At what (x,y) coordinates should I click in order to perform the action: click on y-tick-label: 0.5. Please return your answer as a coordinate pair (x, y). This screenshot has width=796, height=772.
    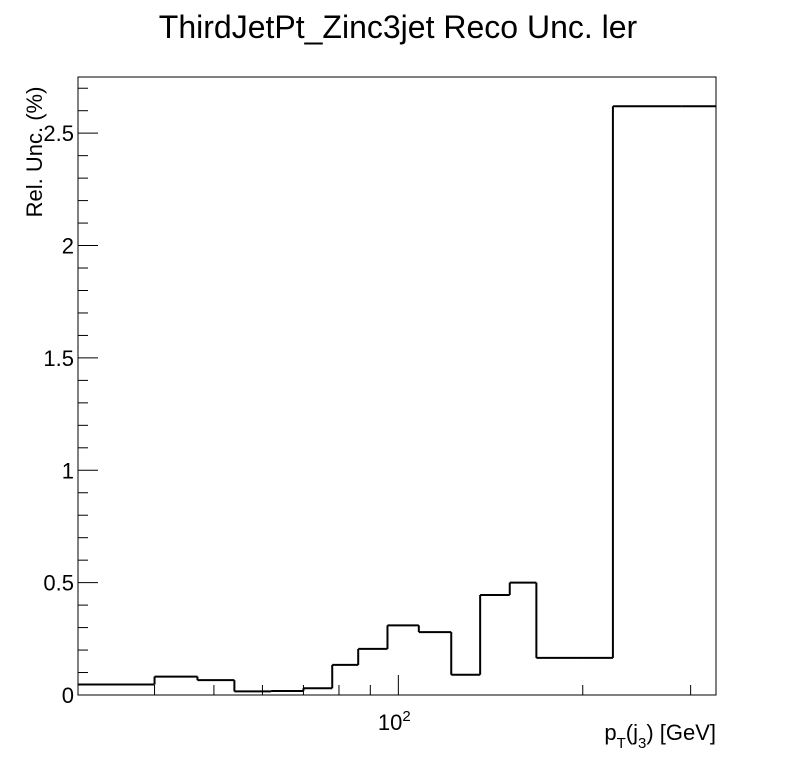
    Looking at the image, I should click on (58, 583).